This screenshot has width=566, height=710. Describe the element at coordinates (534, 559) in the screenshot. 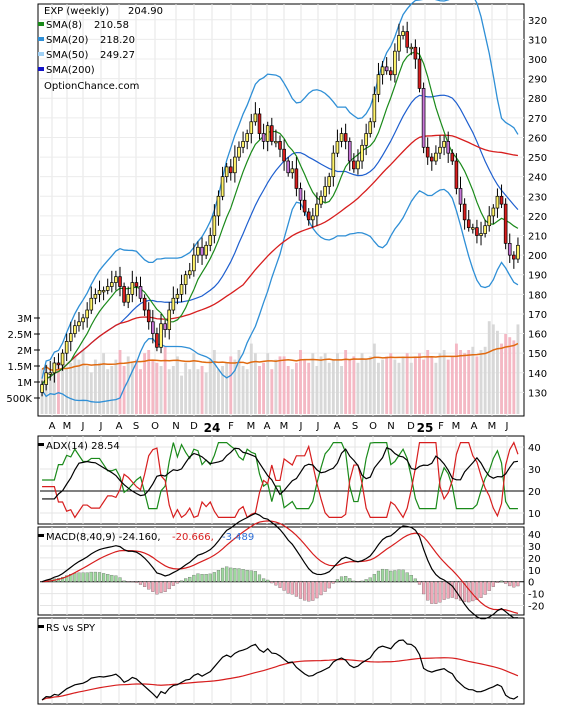

I see `macd-tick-label: 20` at that location.